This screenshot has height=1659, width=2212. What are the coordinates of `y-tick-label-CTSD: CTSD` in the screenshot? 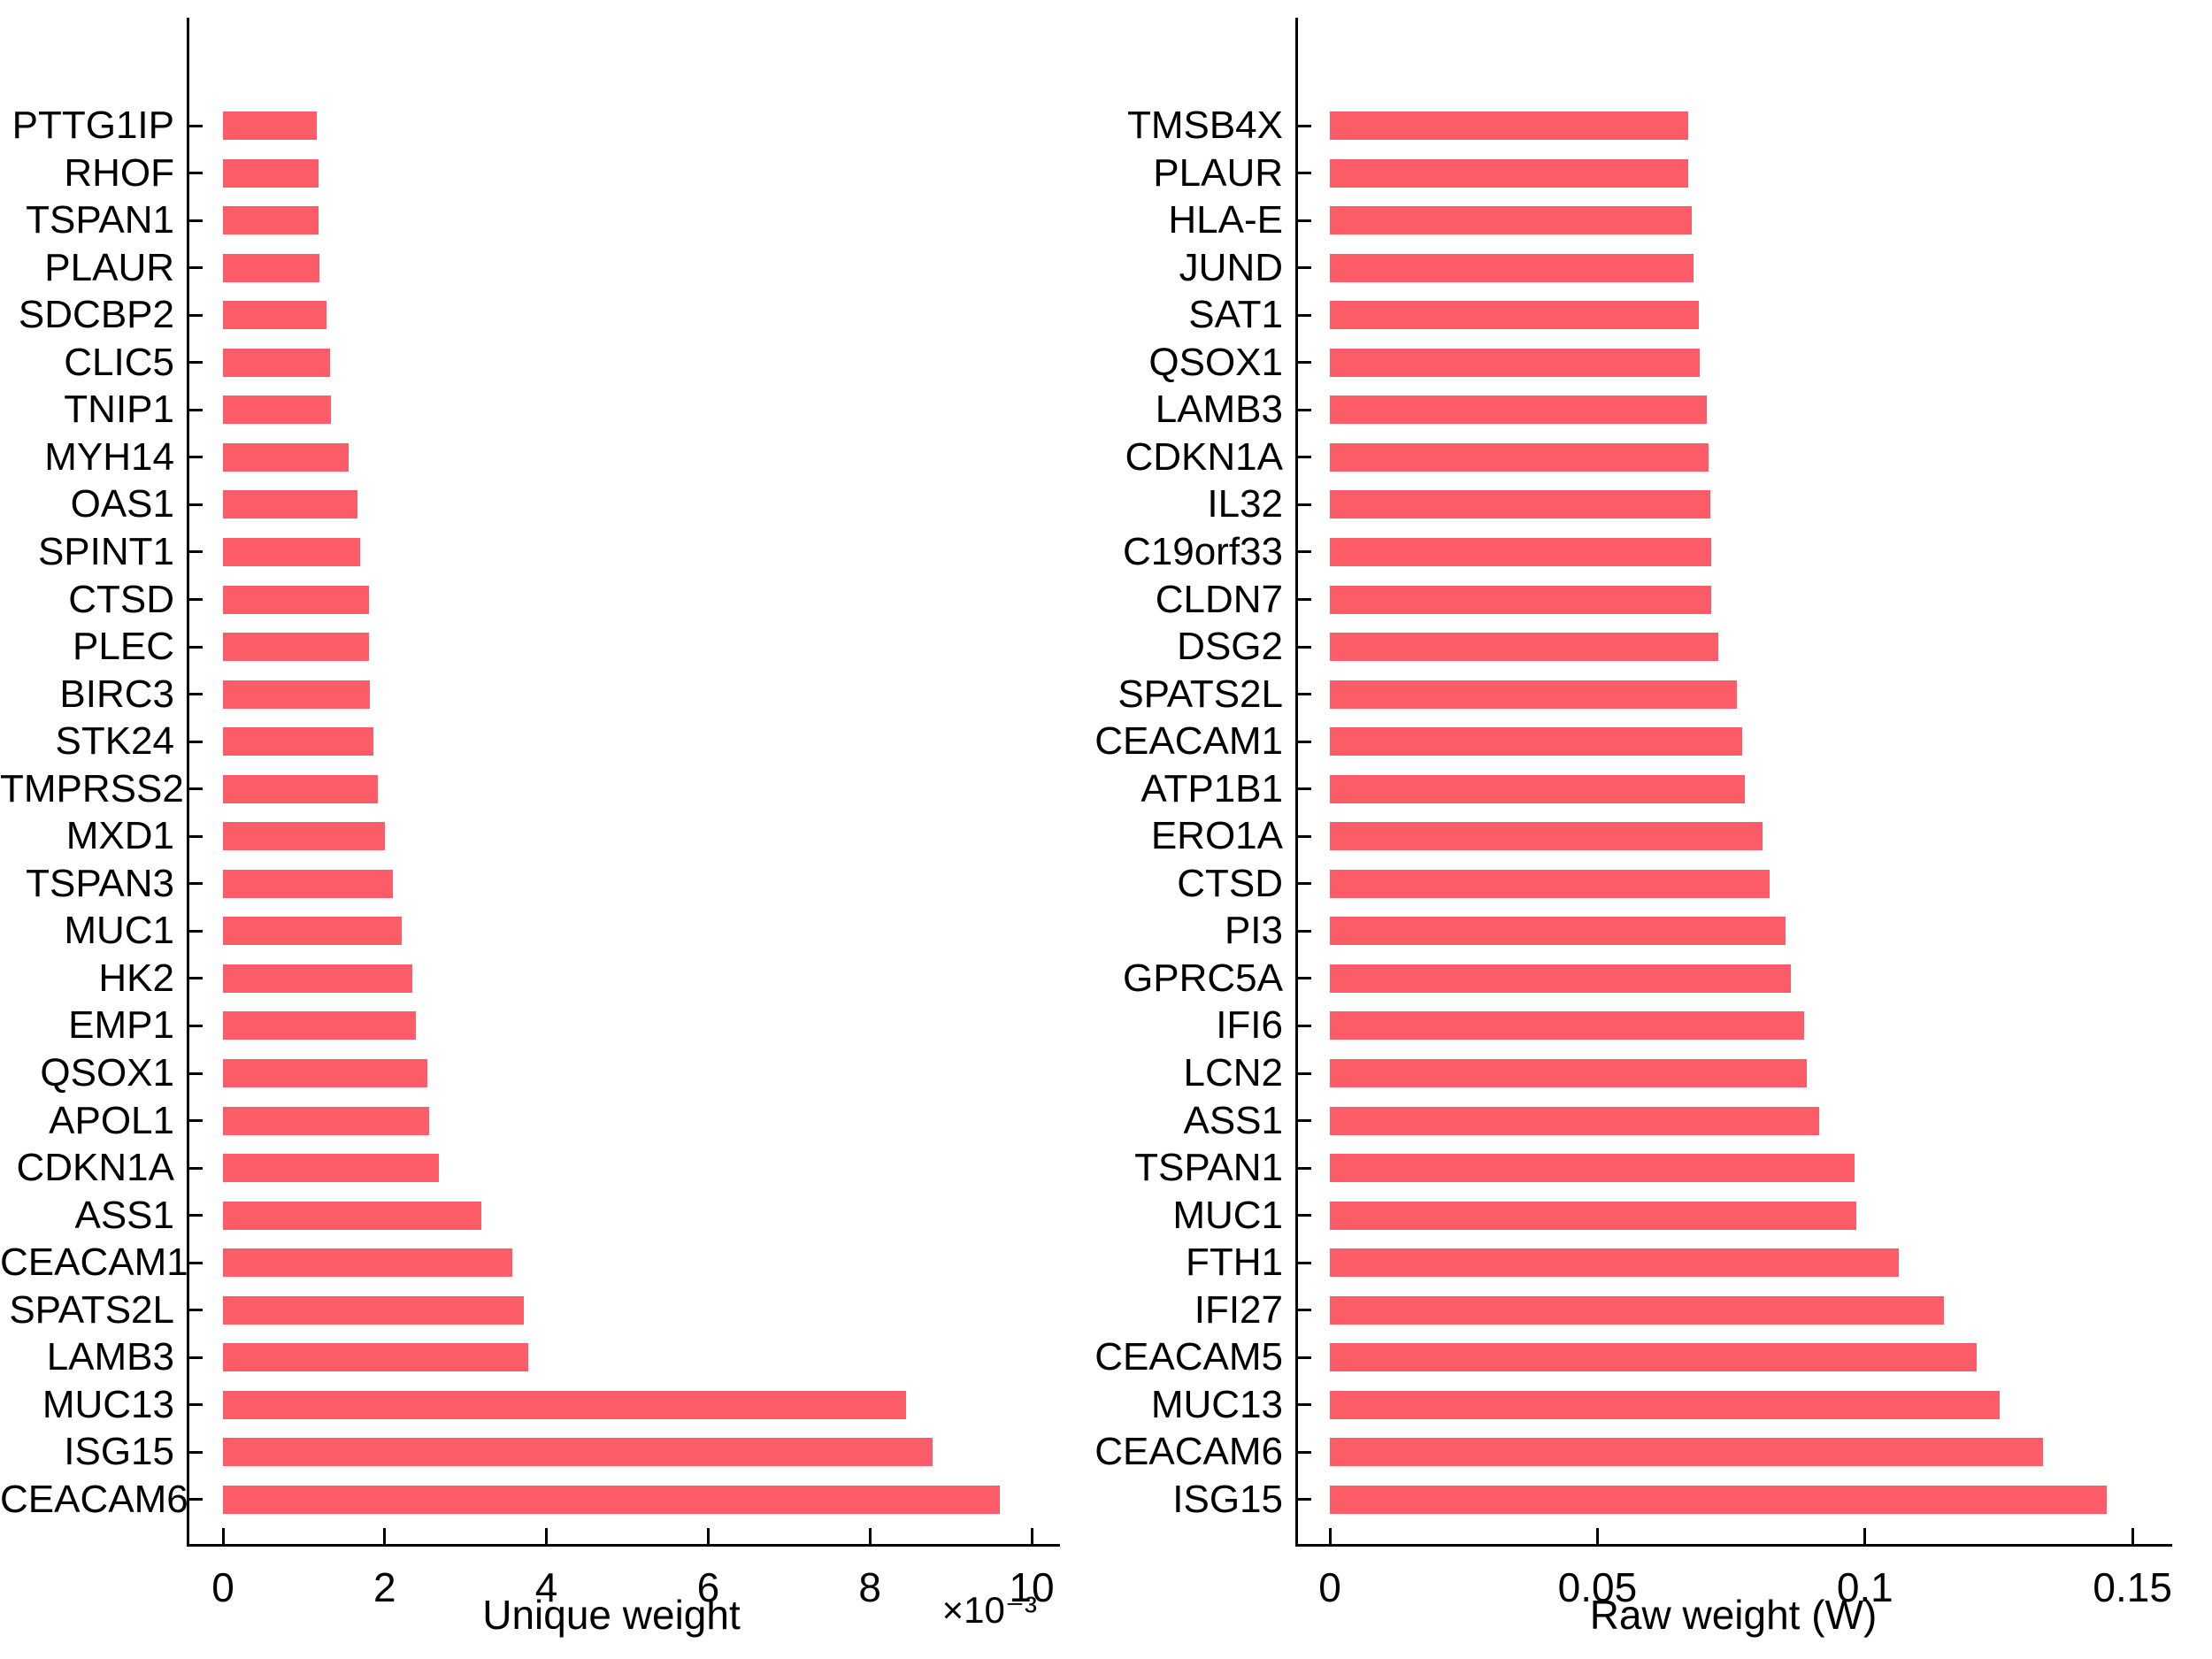 It's located at (121, 599).